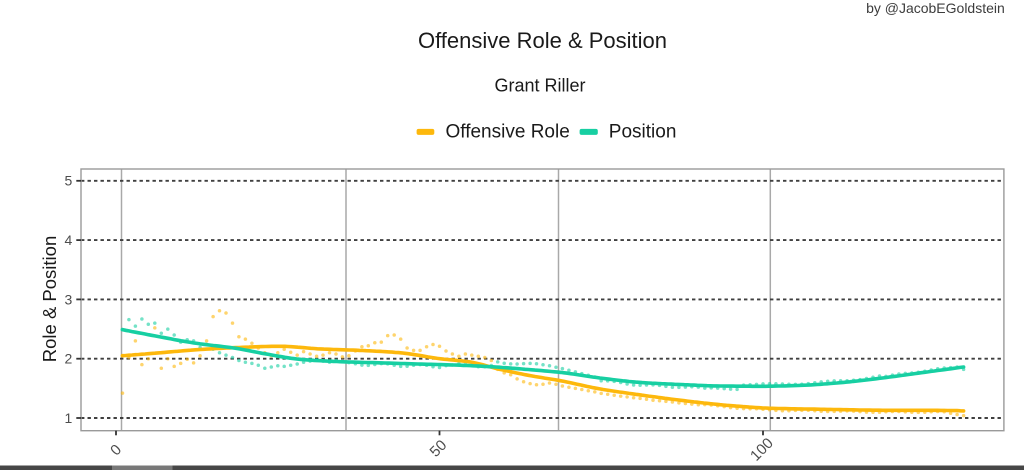 The width and height of the screenshot is (1024, 470). What do you see at coordinates (69, 299) in the screenshot?
I see `svg-text: 3` at bounding box center [69, 299].